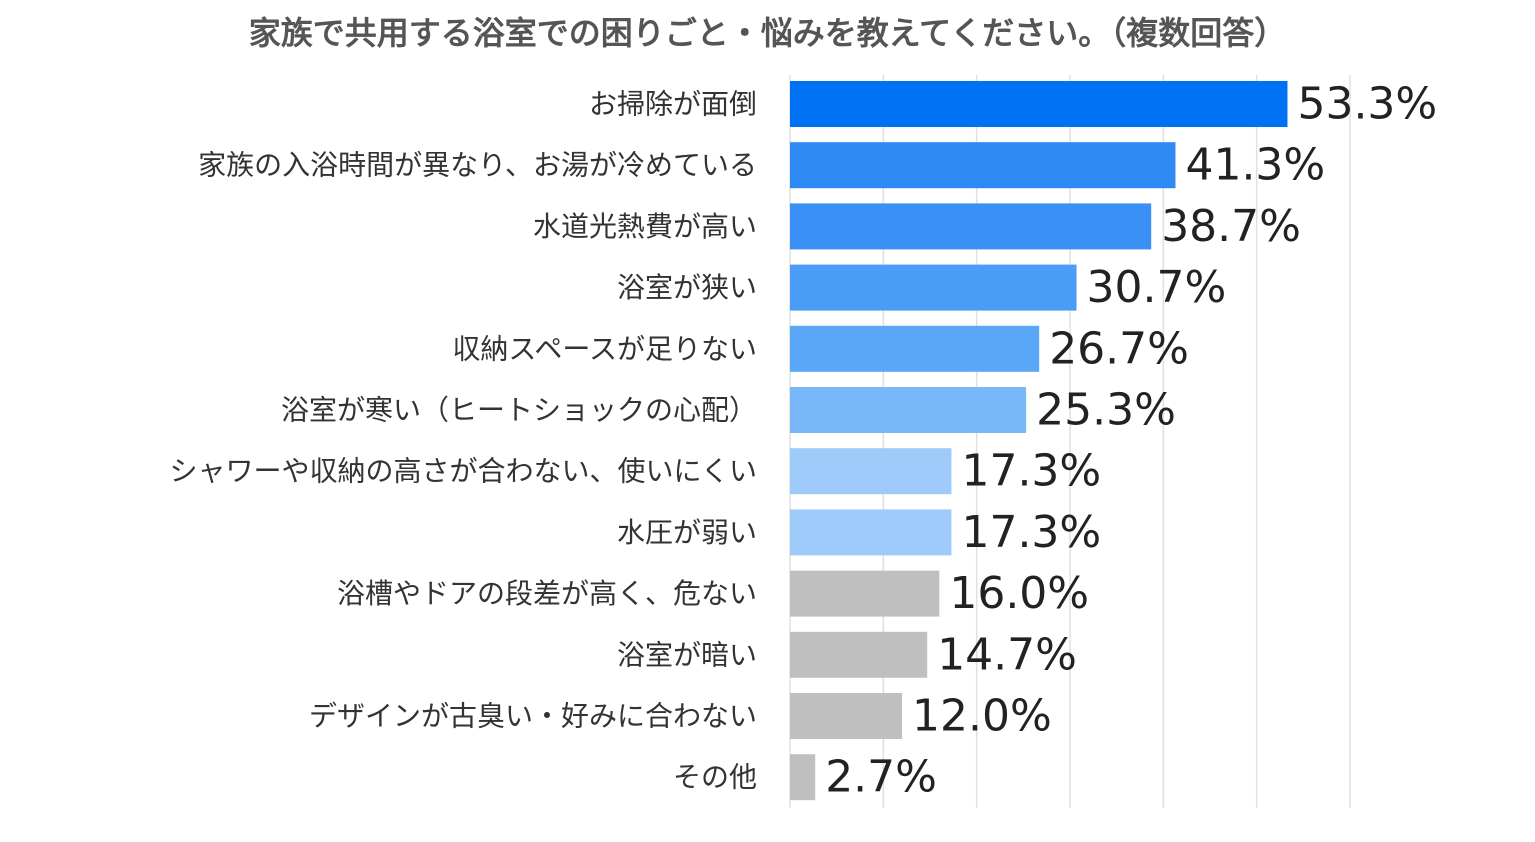 This screenshot has width=1535, height=842. What do you see at coordinates (982, 716) in the screenshot?
I see `value-label: 12.0%` at bounding box center [982, 716].